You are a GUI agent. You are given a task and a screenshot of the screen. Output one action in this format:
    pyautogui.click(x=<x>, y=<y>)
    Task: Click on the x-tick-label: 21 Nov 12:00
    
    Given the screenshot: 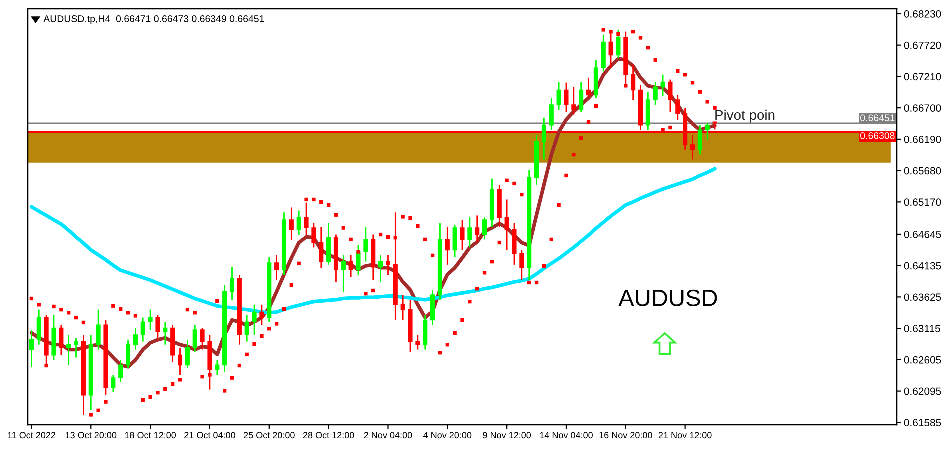 What is the action you would take?
    pyautogui.click(x=685, y=435)
    